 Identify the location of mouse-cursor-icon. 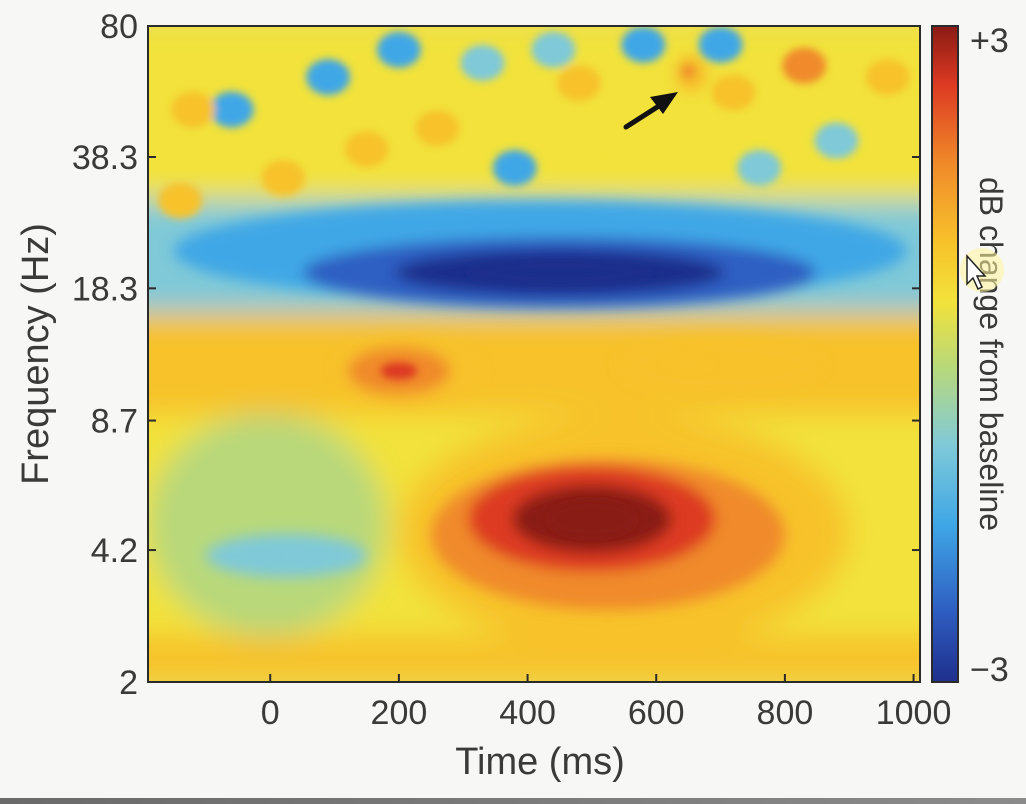
(982, 270).